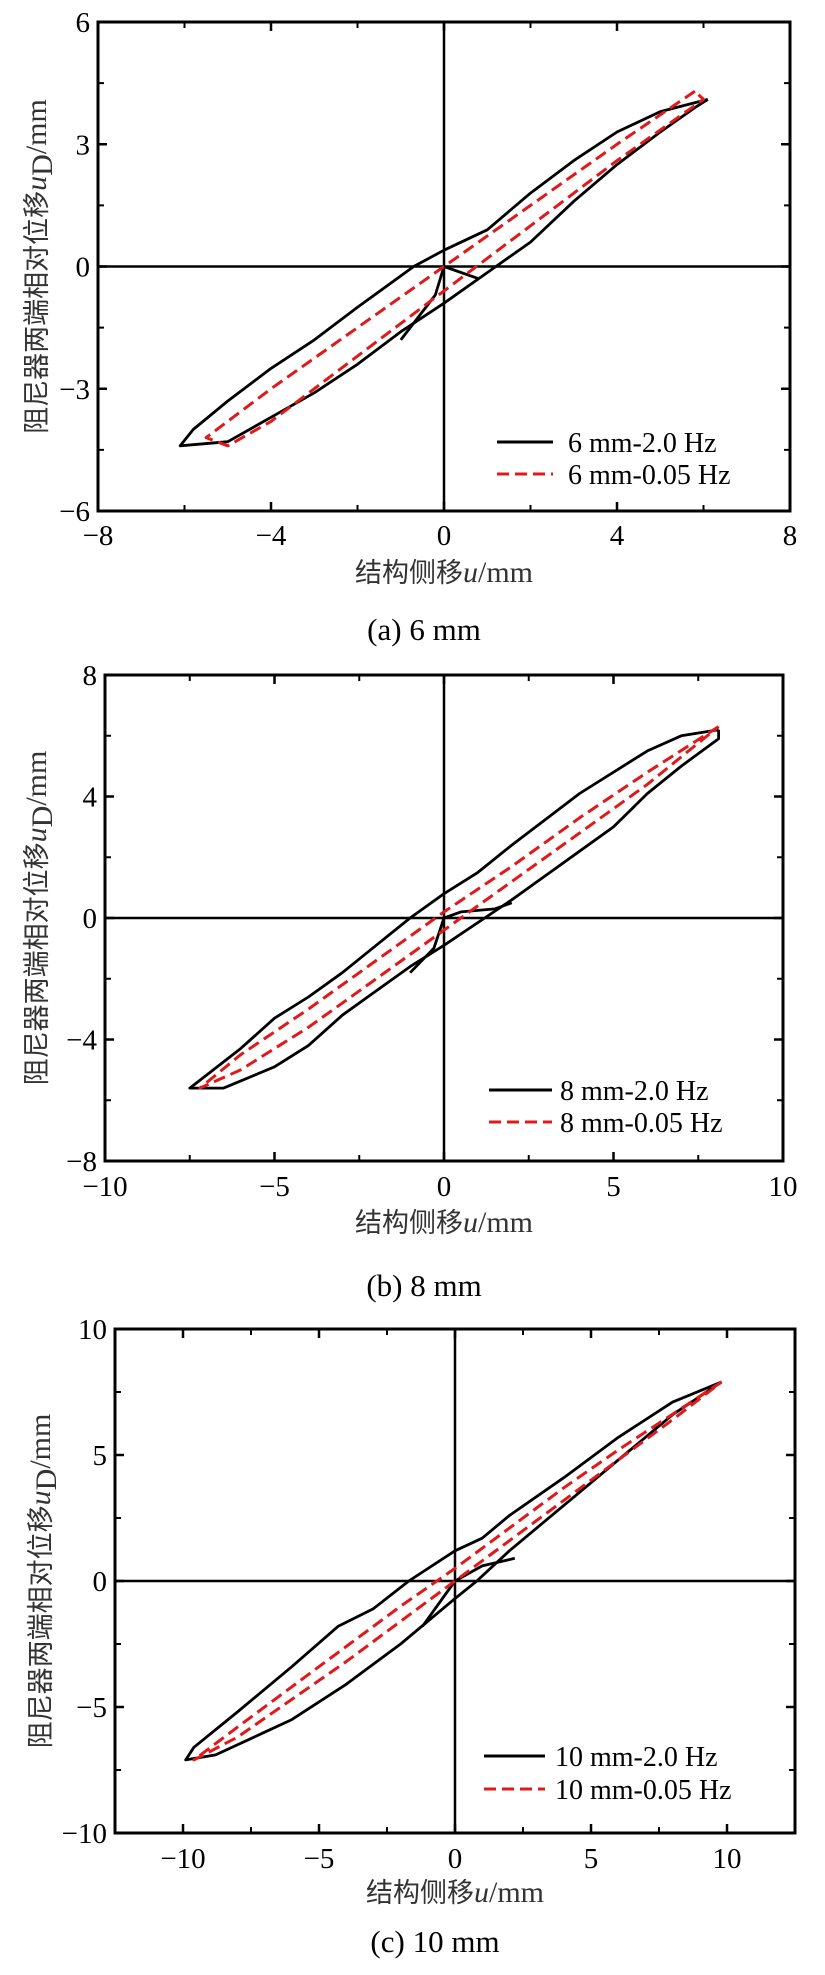 The height and width of the screenshot is (1975, 825). Describe the element at coordinates (271, 536) in the screenshot. I see `x-tick-label: −4` at that location.